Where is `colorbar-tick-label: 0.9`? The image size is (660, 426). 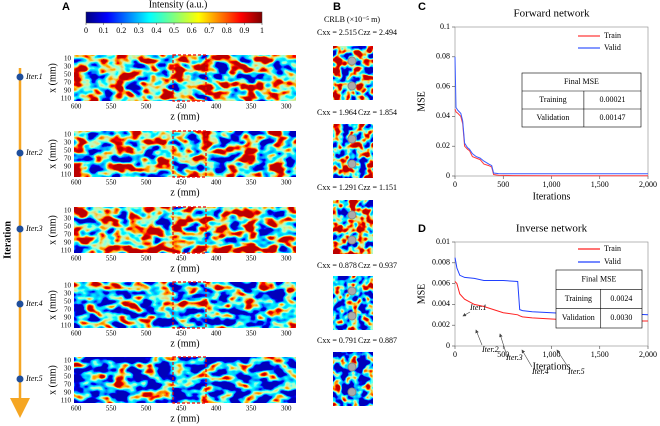 colorbar-tick-label: 0.9 is located at coordinates (244, 30).